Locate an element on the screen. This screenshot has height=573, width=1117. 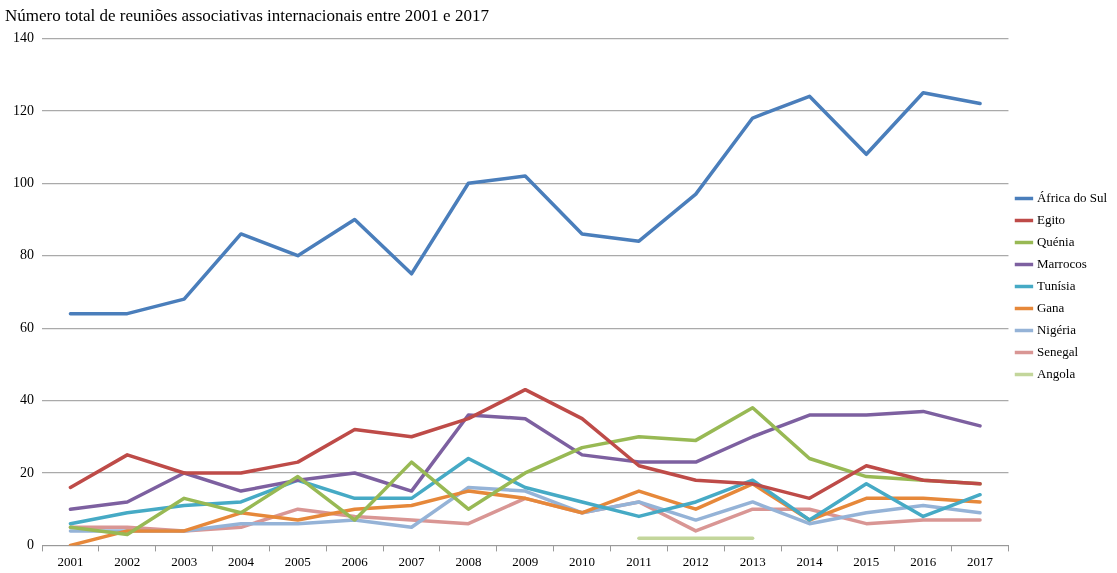
x-tick-label: 2005 is located at coordinates (297, 561).